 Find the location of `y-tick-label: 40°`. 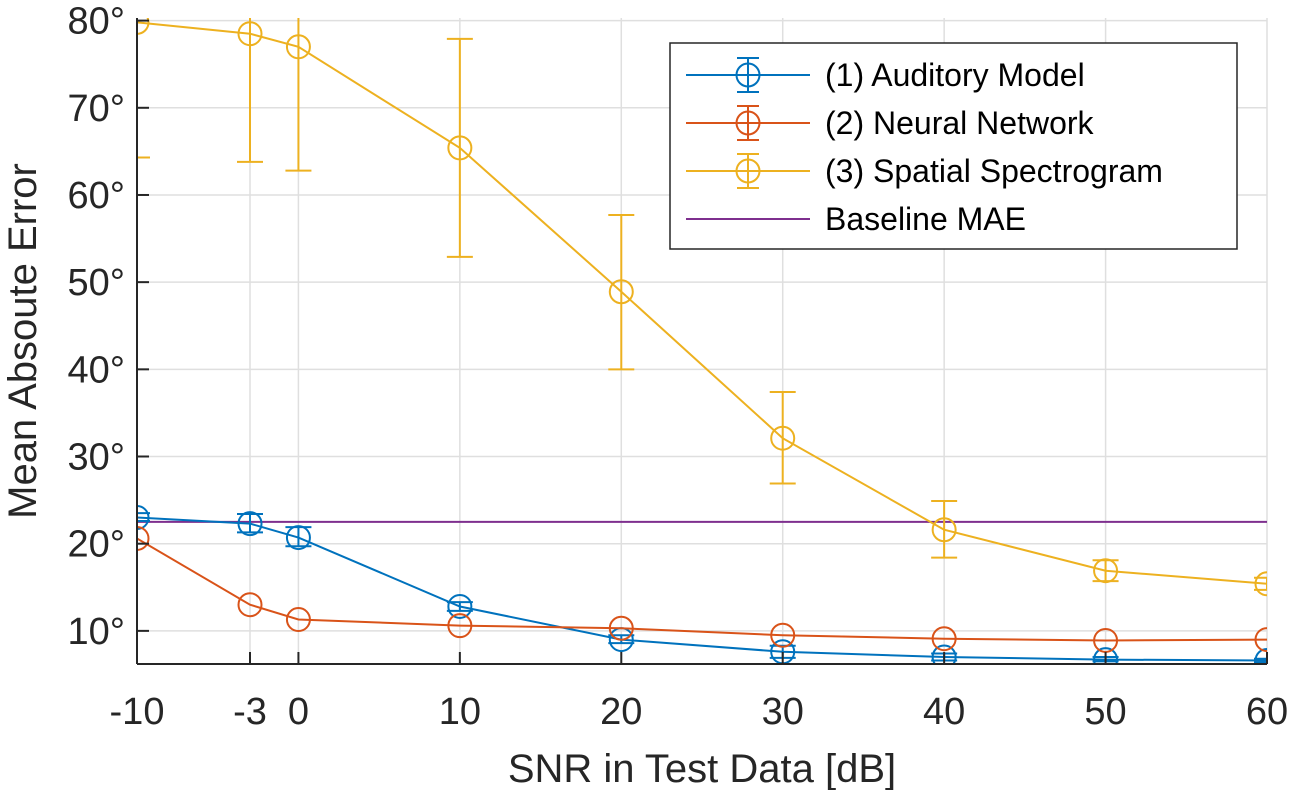

y-tick-label: 40° is located at coordinates (96, 370).